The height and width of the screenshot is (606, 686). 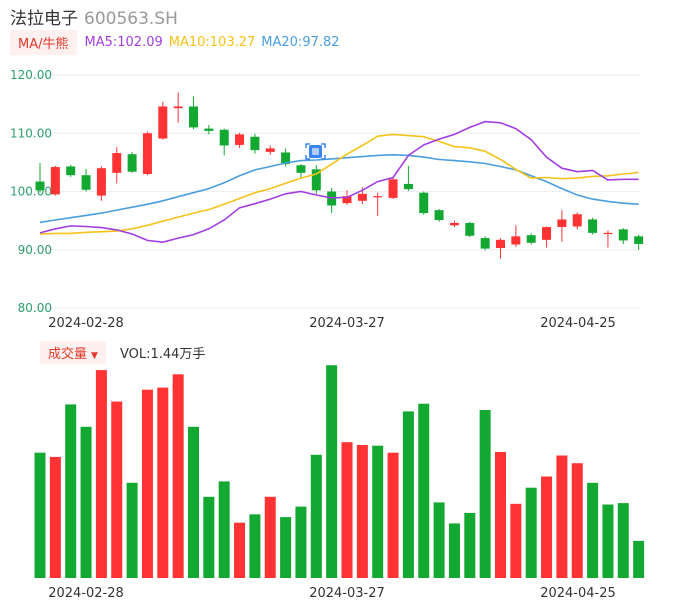 I want to click on stock-name: 法拉电子, so click(x=44, y=19).